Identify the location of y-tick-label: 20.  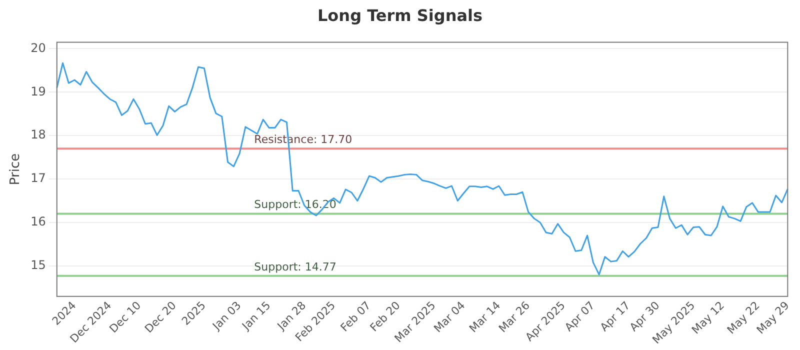
(38, 47).